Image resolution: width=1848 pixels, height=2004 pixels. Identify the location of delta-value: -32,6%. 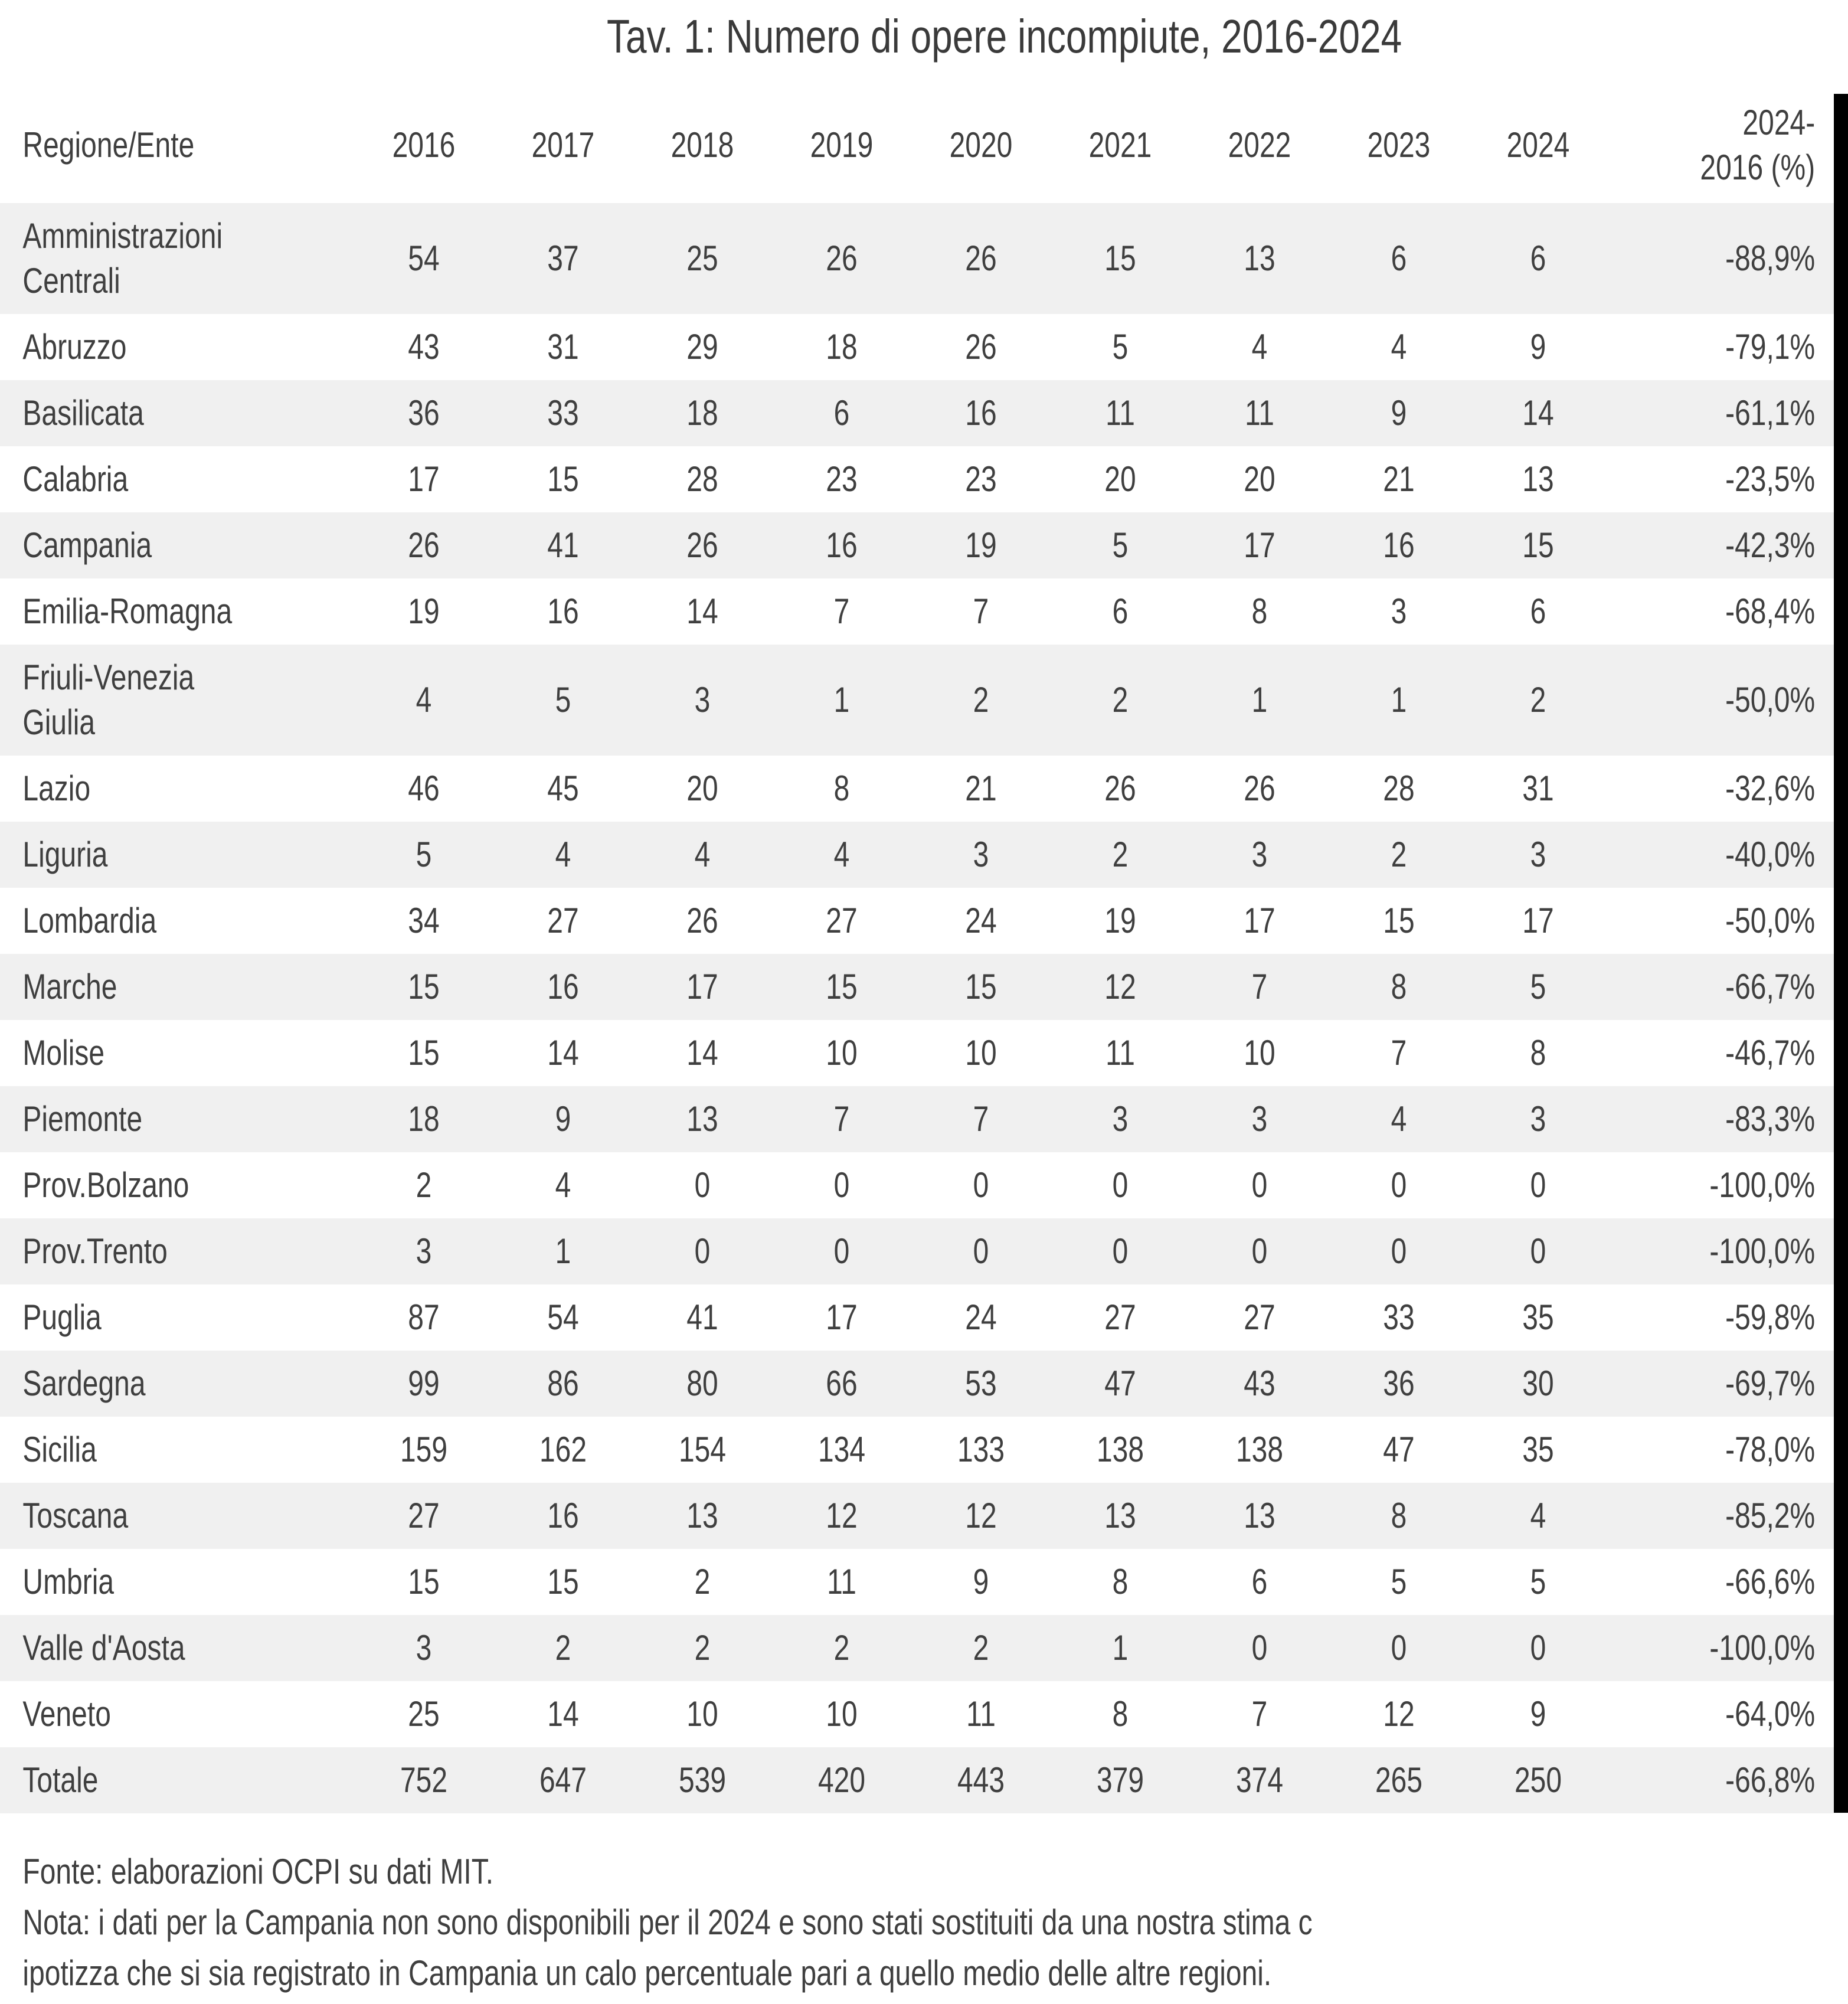
(1771, 789).